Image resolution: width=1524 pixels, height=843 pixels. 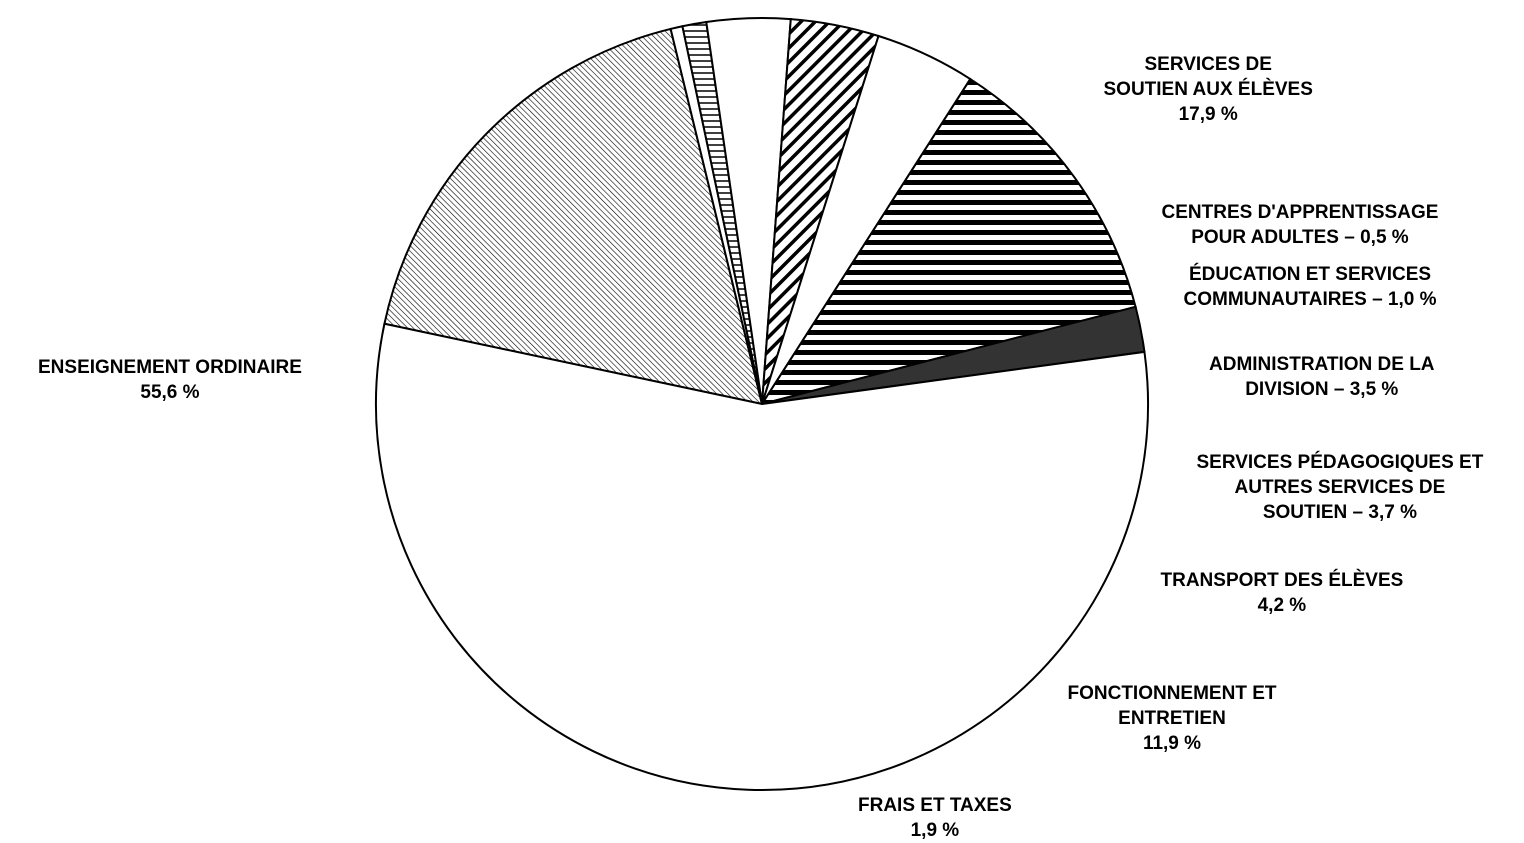 What do you see at coordinates (1322, 389) in the screenshot?
I see `slice-label-line: DIVISION – 3,5 %` at bounding box center [1322, 389].